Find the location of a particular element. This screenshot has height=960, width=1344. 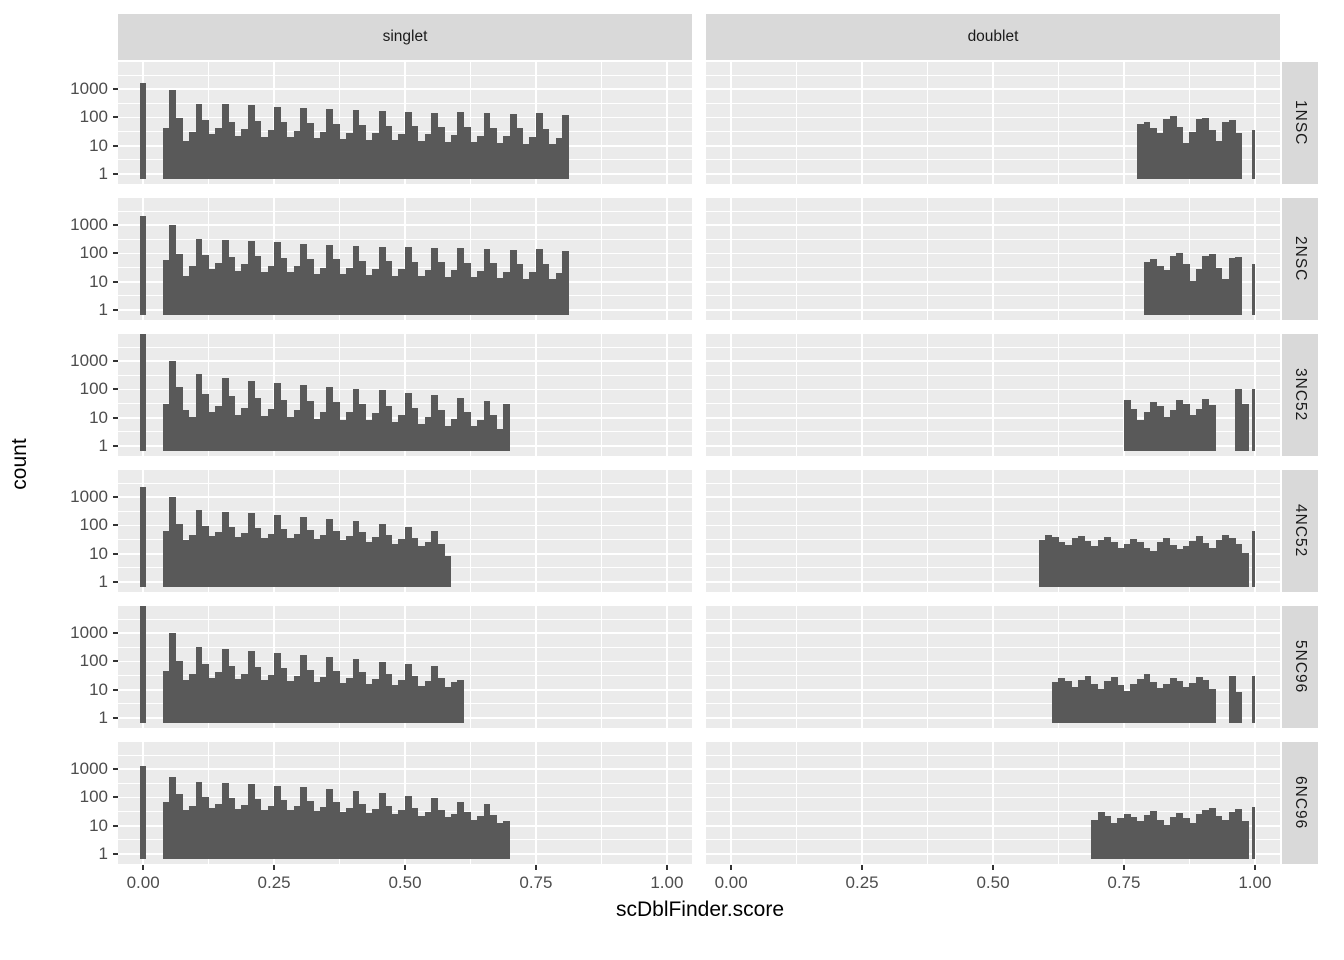

y-tick-label: 1000 is located at coordinates (89, 497).